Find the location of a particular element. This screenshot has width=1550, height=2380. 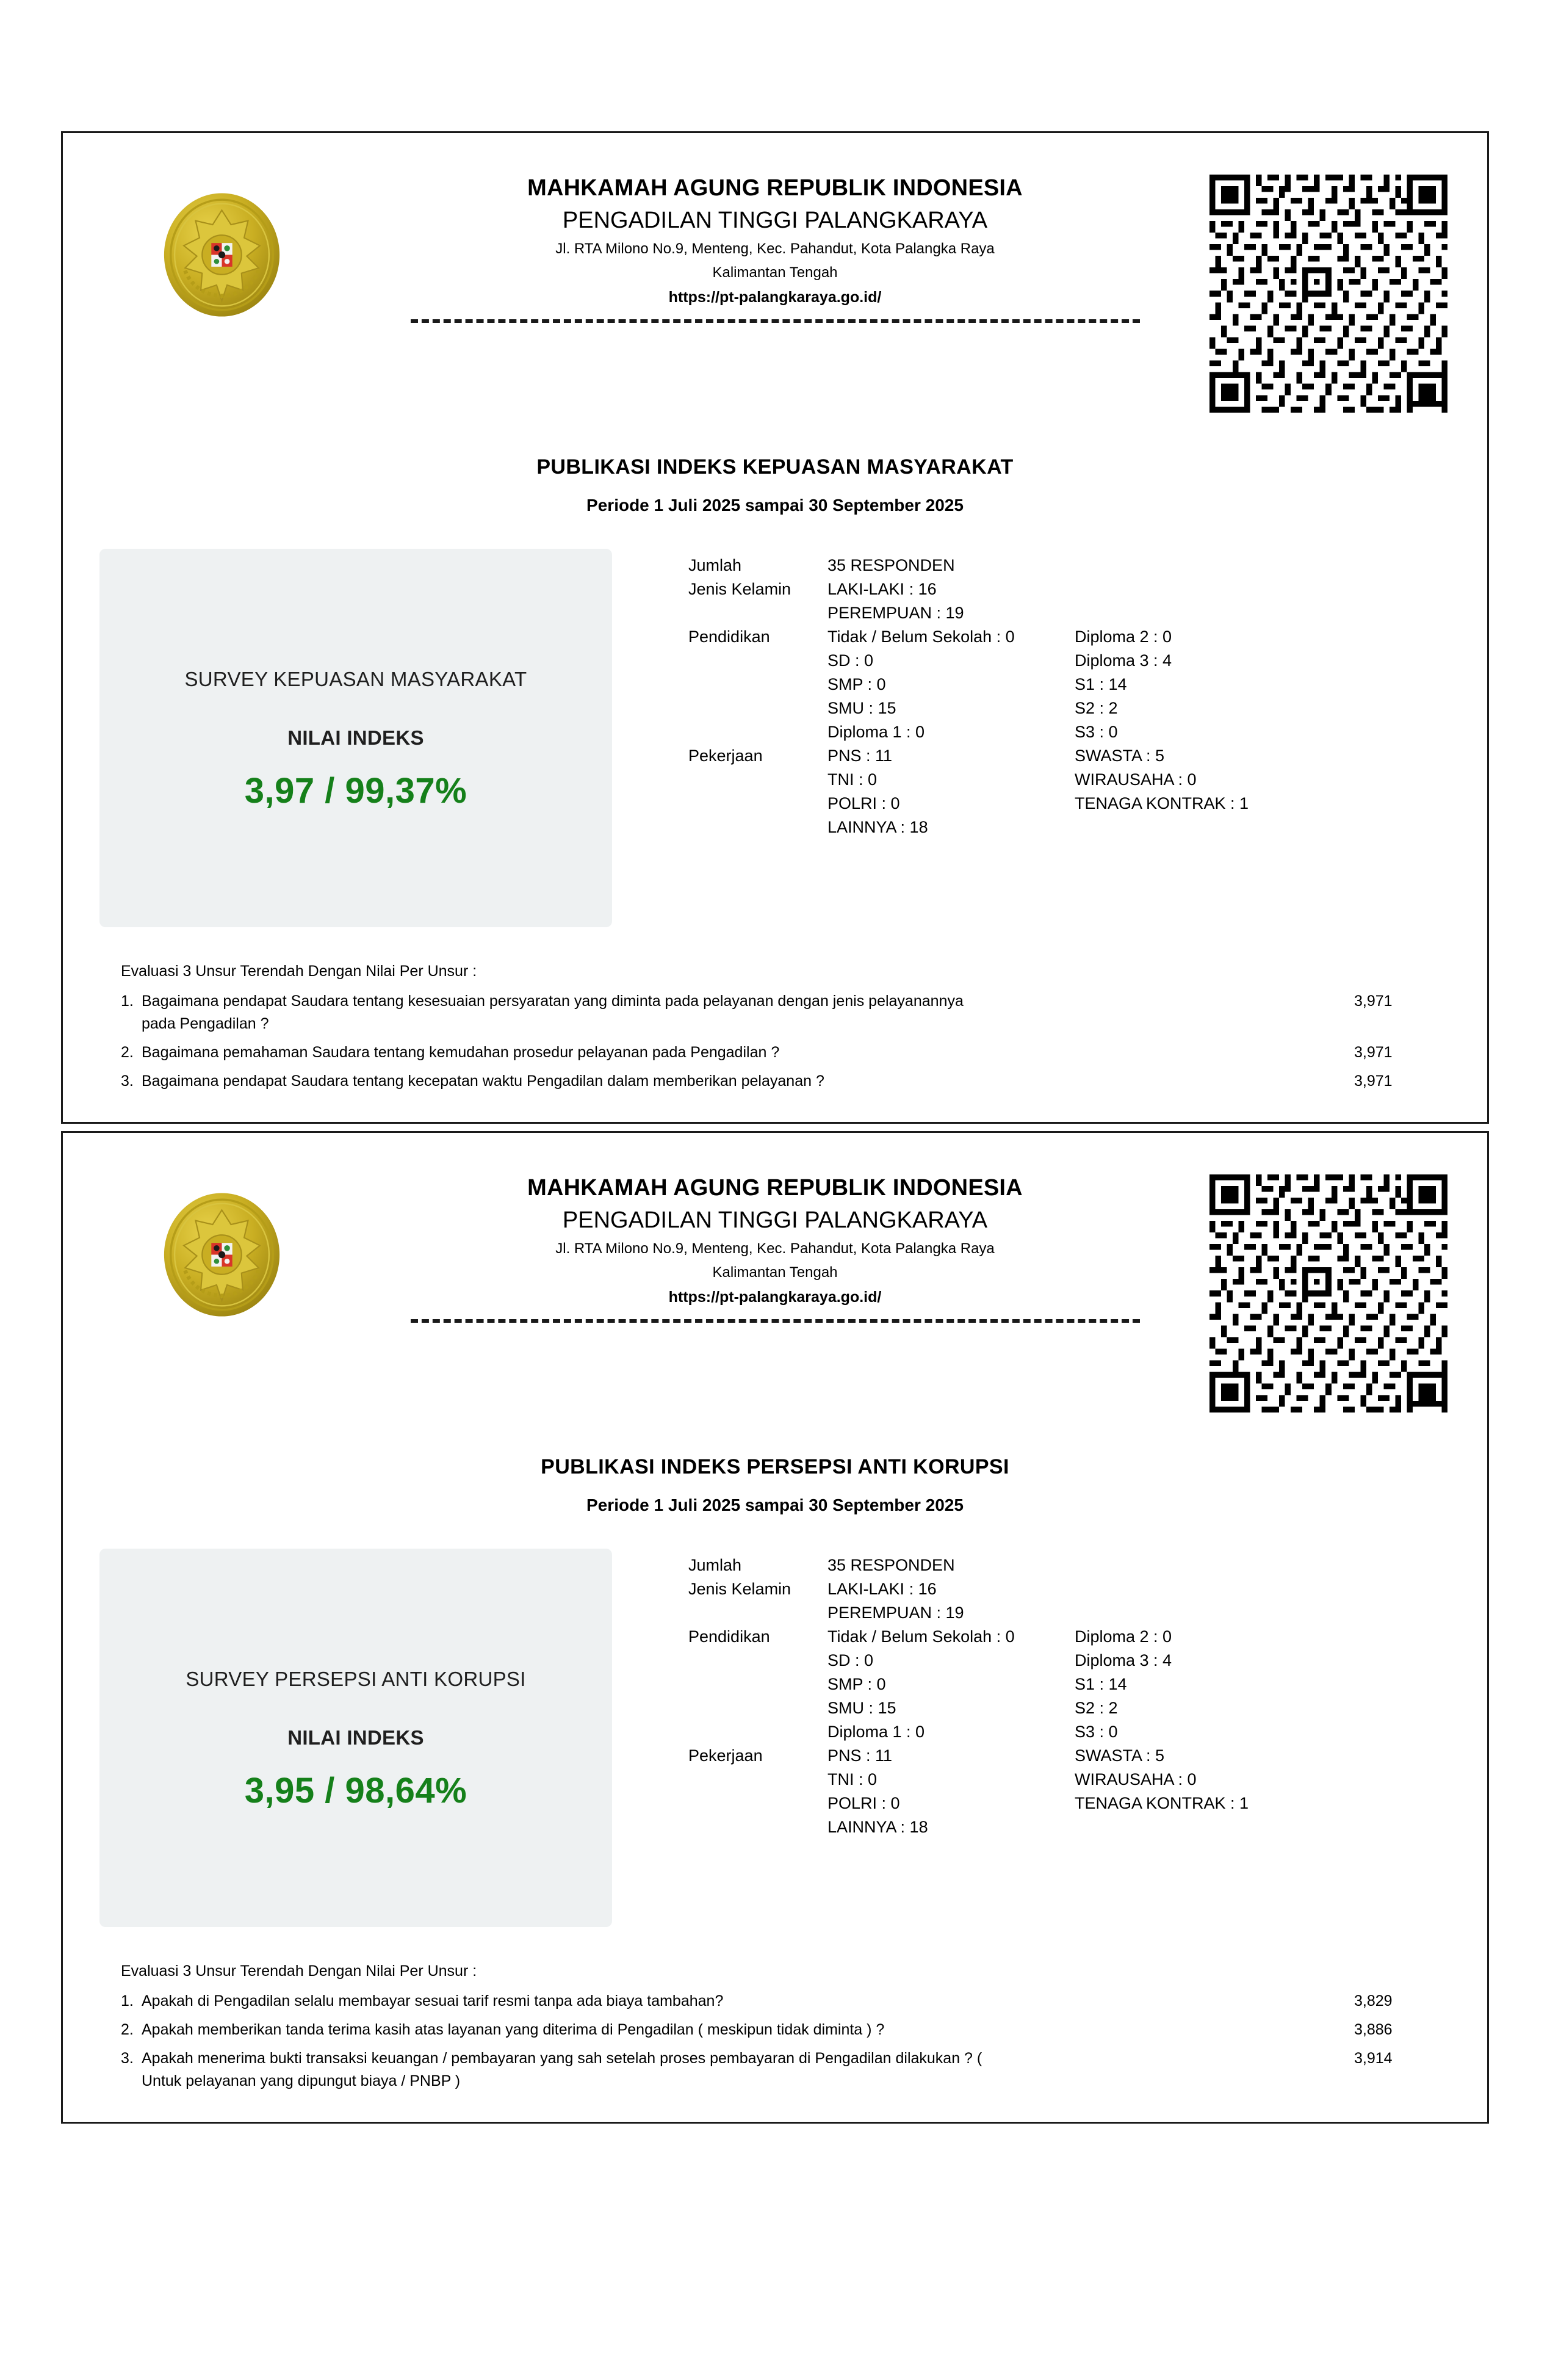

education-left-3: SMU : 15 is located at coordinates (861, 1708).